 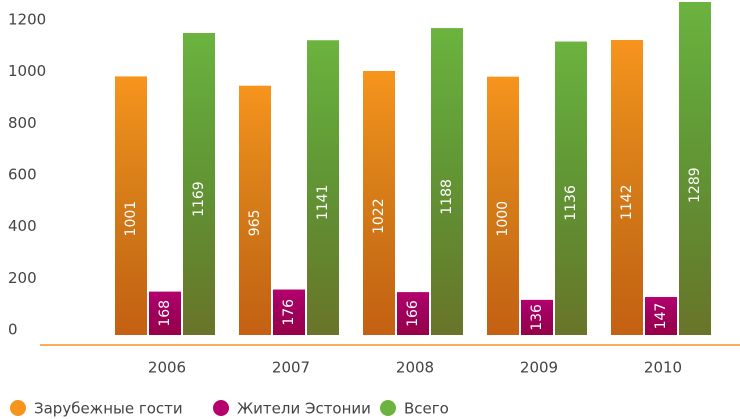 I want to click on legend-label: Зарубежные гости, so click(x=108, y=409).